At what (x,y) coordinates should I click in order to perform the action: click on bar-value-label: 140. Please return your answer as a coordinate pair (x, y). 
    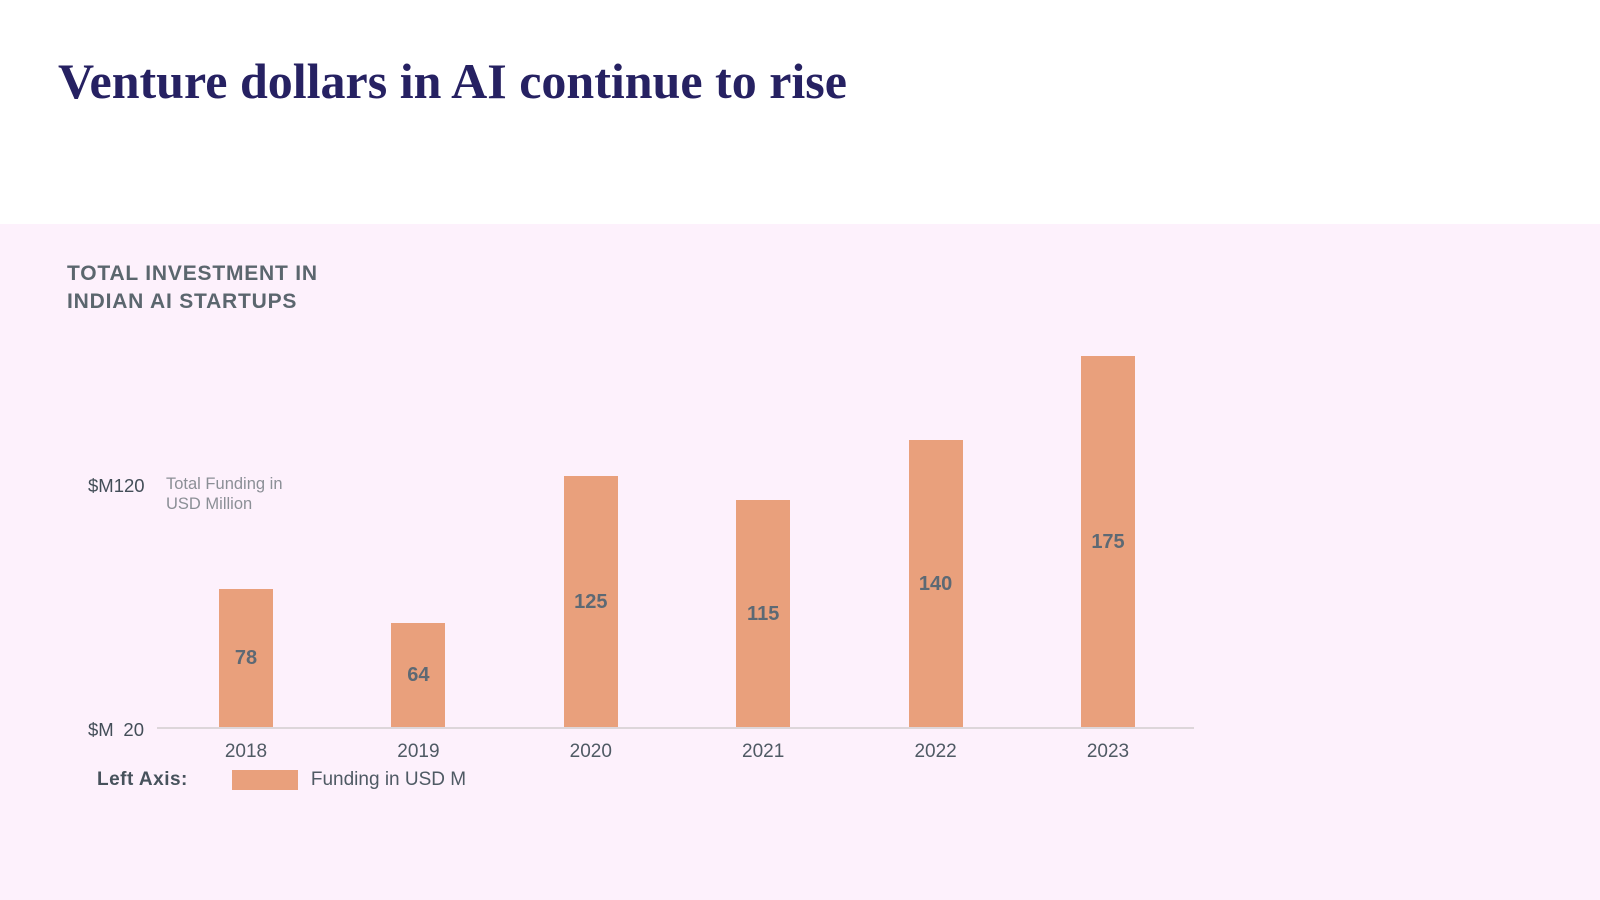
    Looking at the image, I should click on (935, 583).